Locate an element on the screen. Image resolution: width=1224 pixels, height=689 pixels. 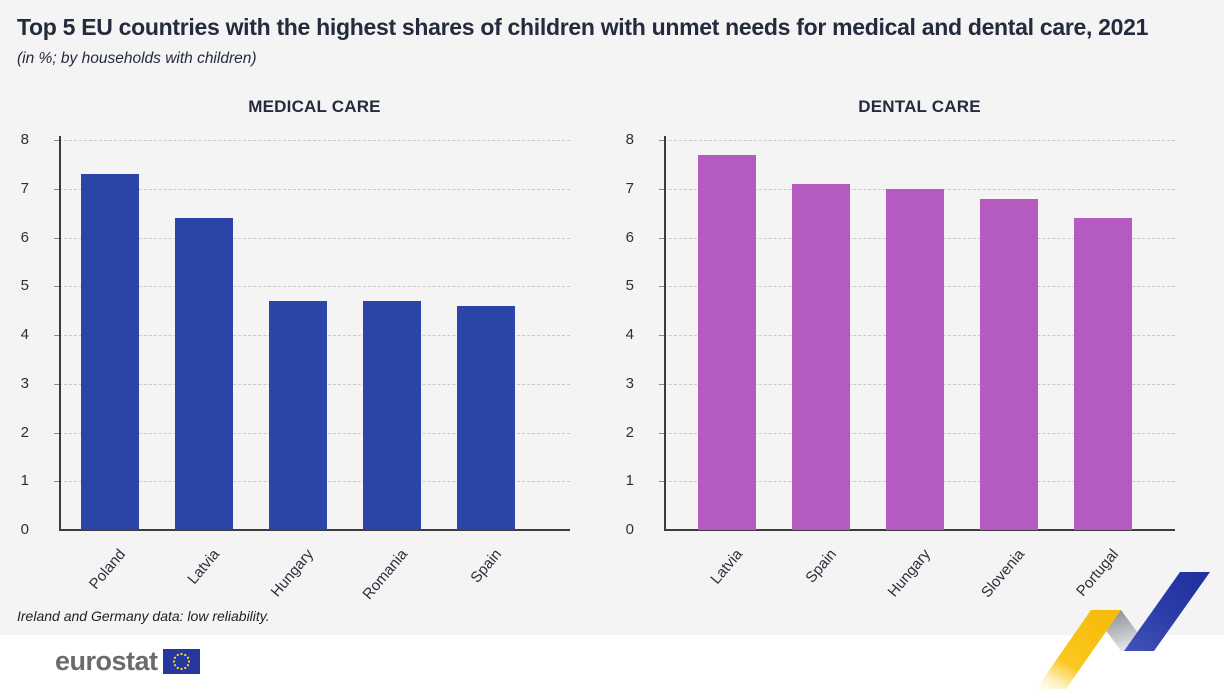
bar-romania is located at coordinates (392, 415).